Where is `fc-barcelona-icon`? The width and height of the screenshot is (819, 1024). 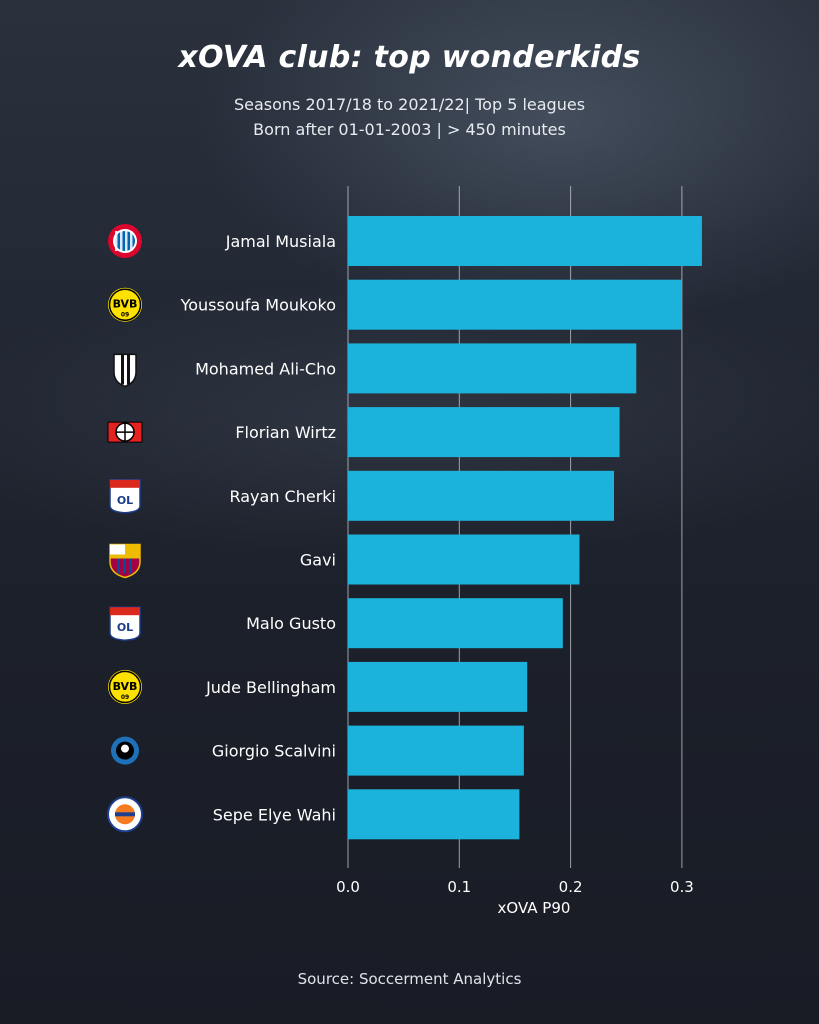 fc-barcelona-icon is located at coordinates (125, 561).